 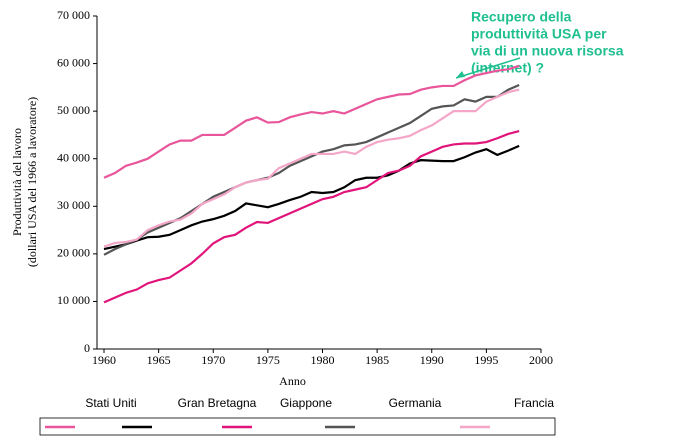 I want to click on x-tick-label: 1970, so click(x=213, y=360).